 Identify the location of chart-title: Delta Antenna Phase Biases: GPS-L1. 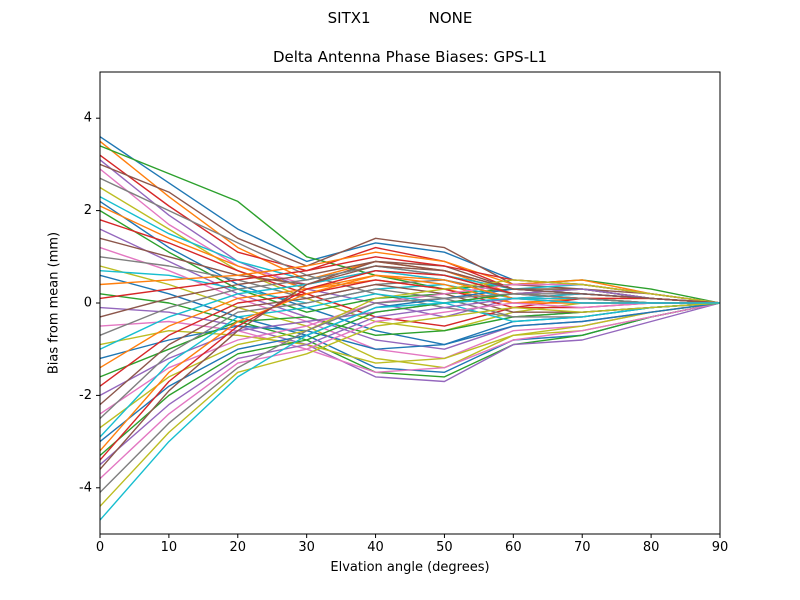
(410, 57).